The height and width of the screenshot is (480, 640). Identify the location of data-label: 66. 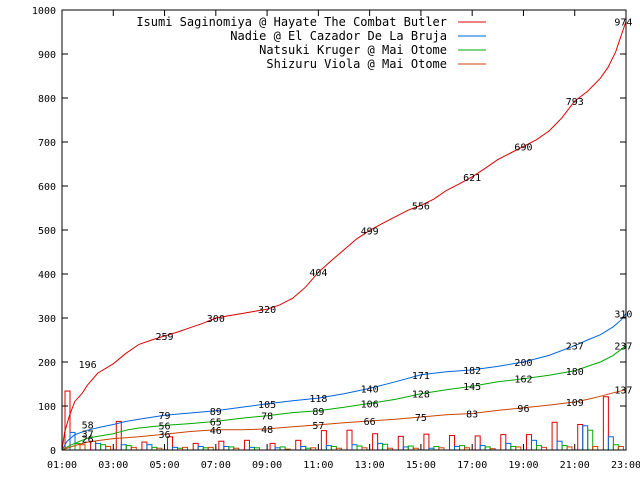
(370, 422).